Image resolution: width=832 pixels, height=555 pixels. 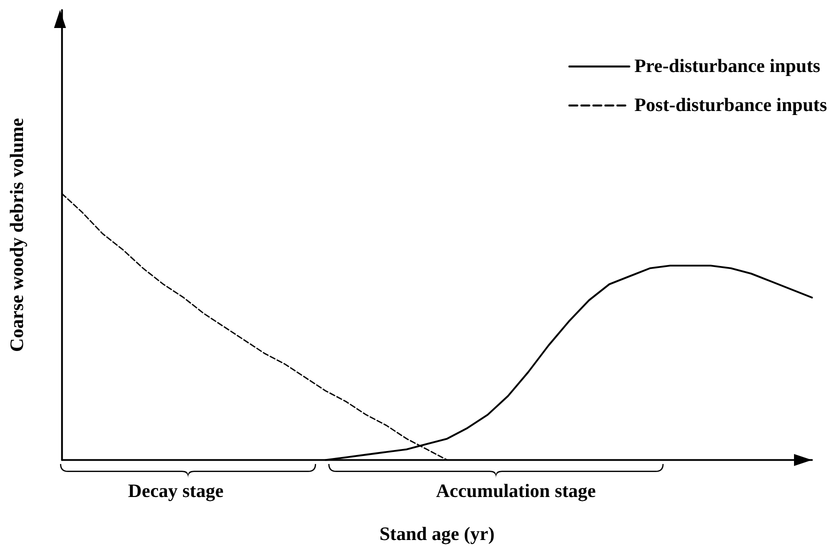 I want to click on x-axis-title: Stand age (yr), so click(x=437, y=534).